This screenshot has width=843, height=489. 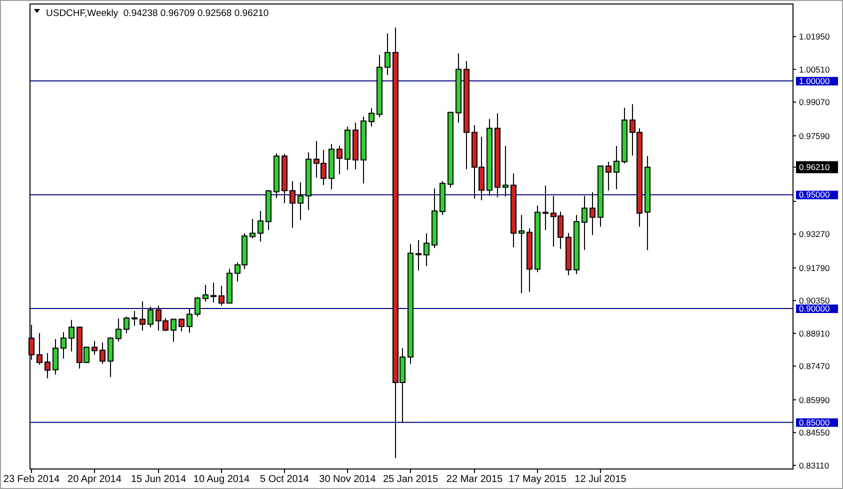 What do you see at coordinates (285, 479) in the screenshot?
I see `x-tick-label: 5 Oct 2014` at bounding box center [285, 479].